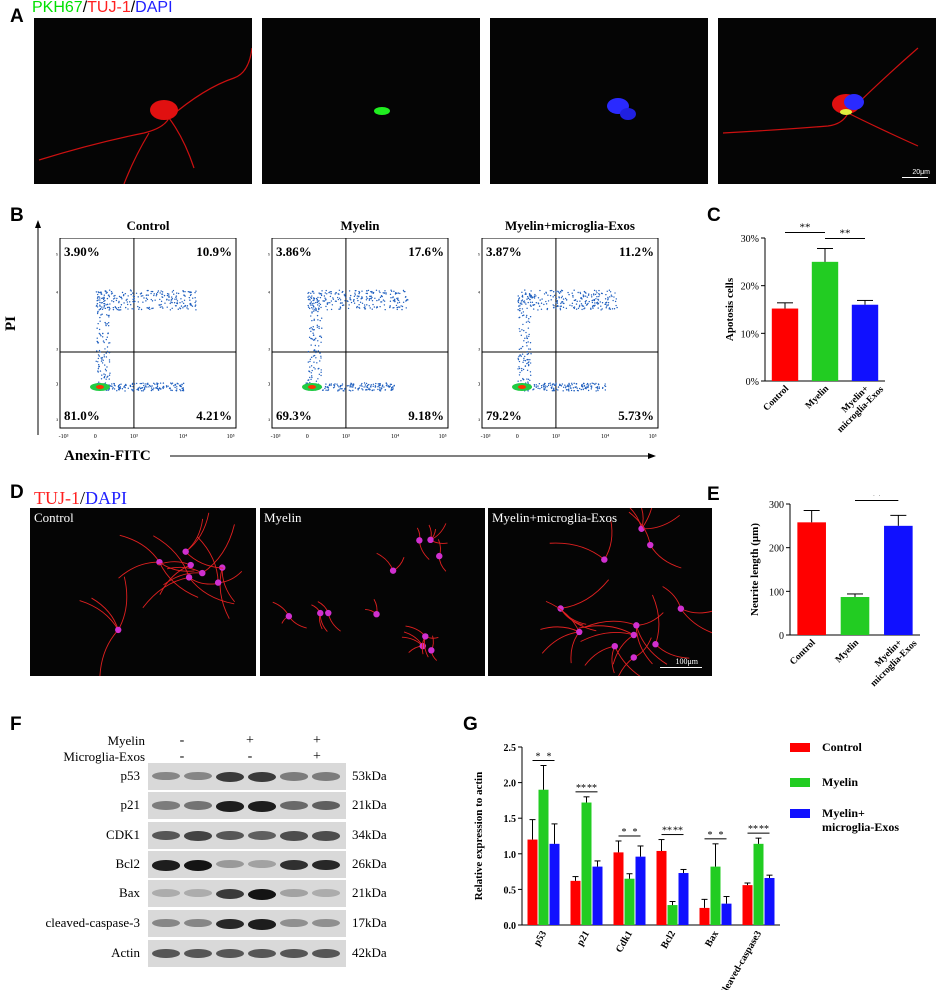  Describe the element at coordinates (842, 747) in the screenshot. I see `legend-label: Control` at that location.